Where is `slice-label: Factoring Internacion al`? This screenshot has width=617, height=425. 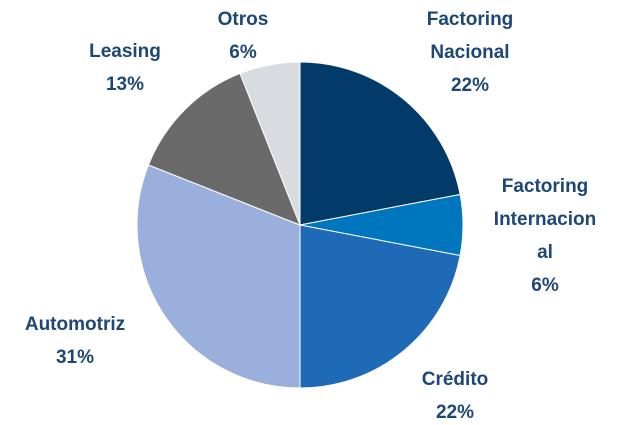
slice-label: Factoring Internacion al is located at coordinates (545, 219).